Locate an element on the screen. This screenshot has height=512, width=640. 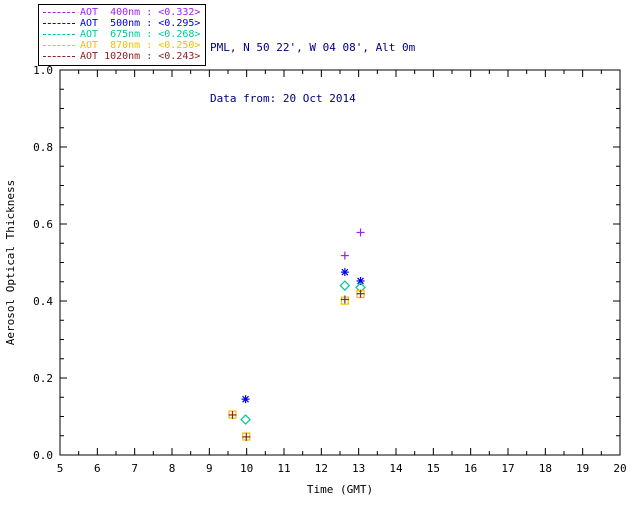
y-tick-label: 0.2 is located at coordinates (43, 378).